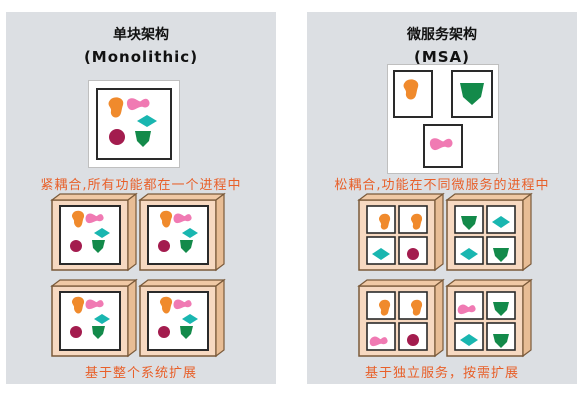  I want to click on microservices-caption-top: 松耦合,功能在不同微服务的进程中, so click(442, 185).